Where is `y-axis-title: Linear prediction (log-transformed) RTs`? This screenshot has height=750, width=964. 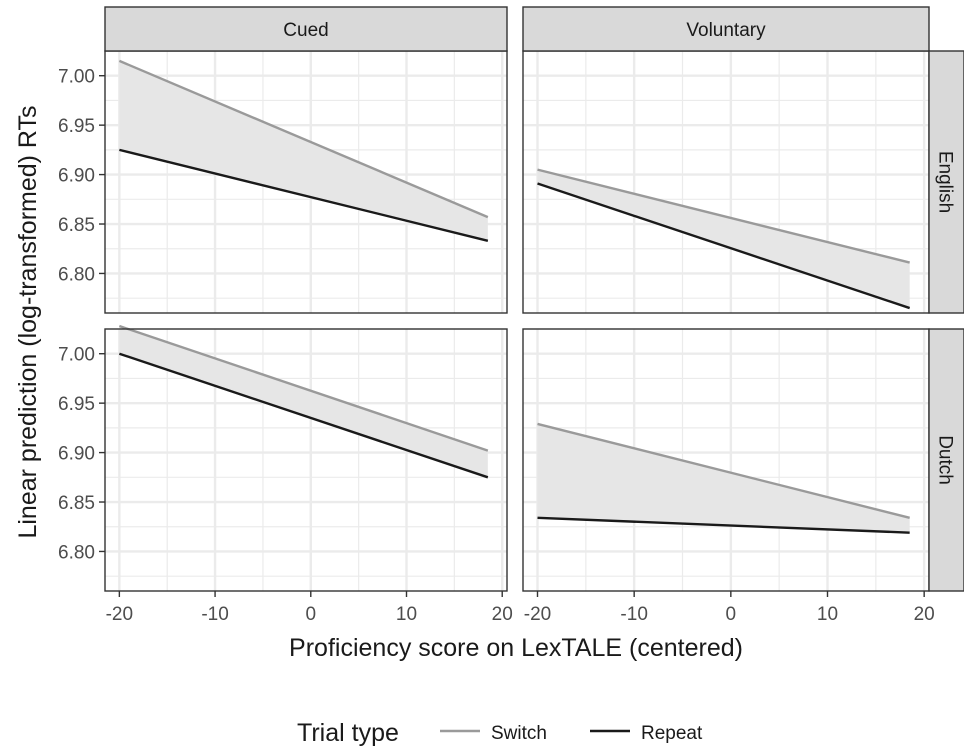
y-axis-title: Linear prediction (log-transformed) RTs is located at coordinates (28, 321).